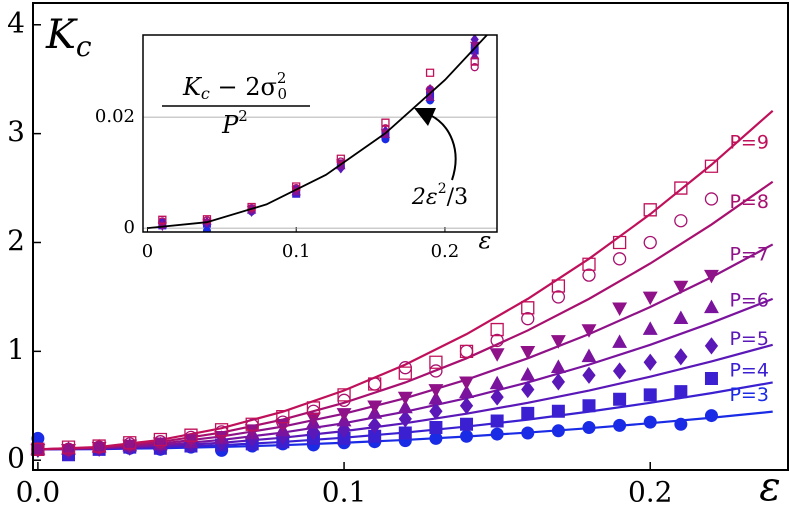  Describe the element at coordinates (748, 371) in the screenshot. I see `series-label: P=4` at that location.